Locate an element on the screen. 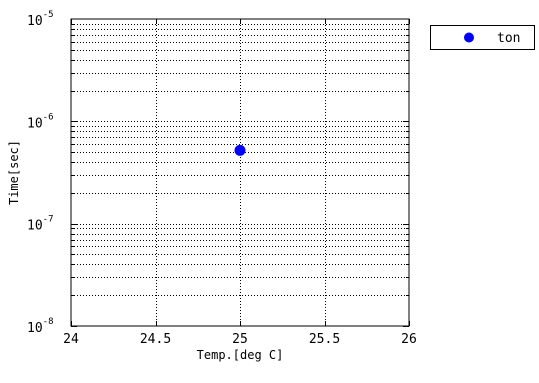  legend-label-ton: ton is located at coordinates (508, 38).